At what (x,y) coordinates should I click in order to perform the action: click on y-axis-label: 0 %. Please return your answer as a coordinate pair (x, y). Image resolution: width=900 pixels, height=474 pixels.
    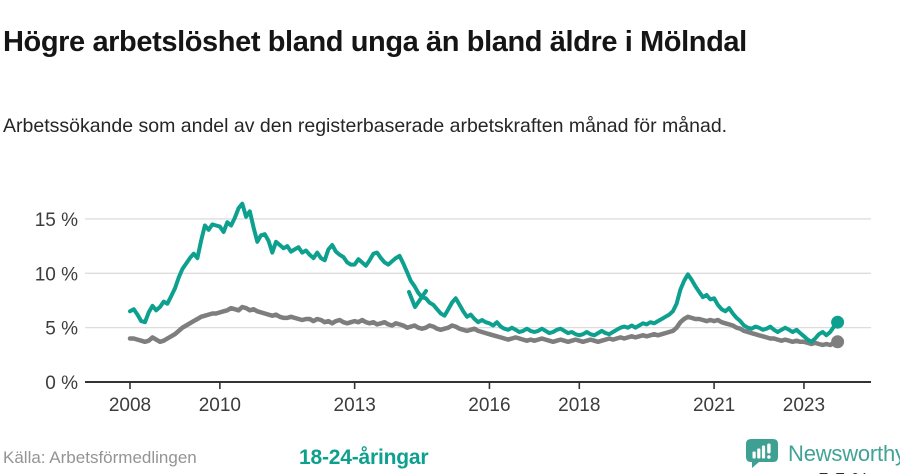
    Looking at the image, I should click on (61, 383).